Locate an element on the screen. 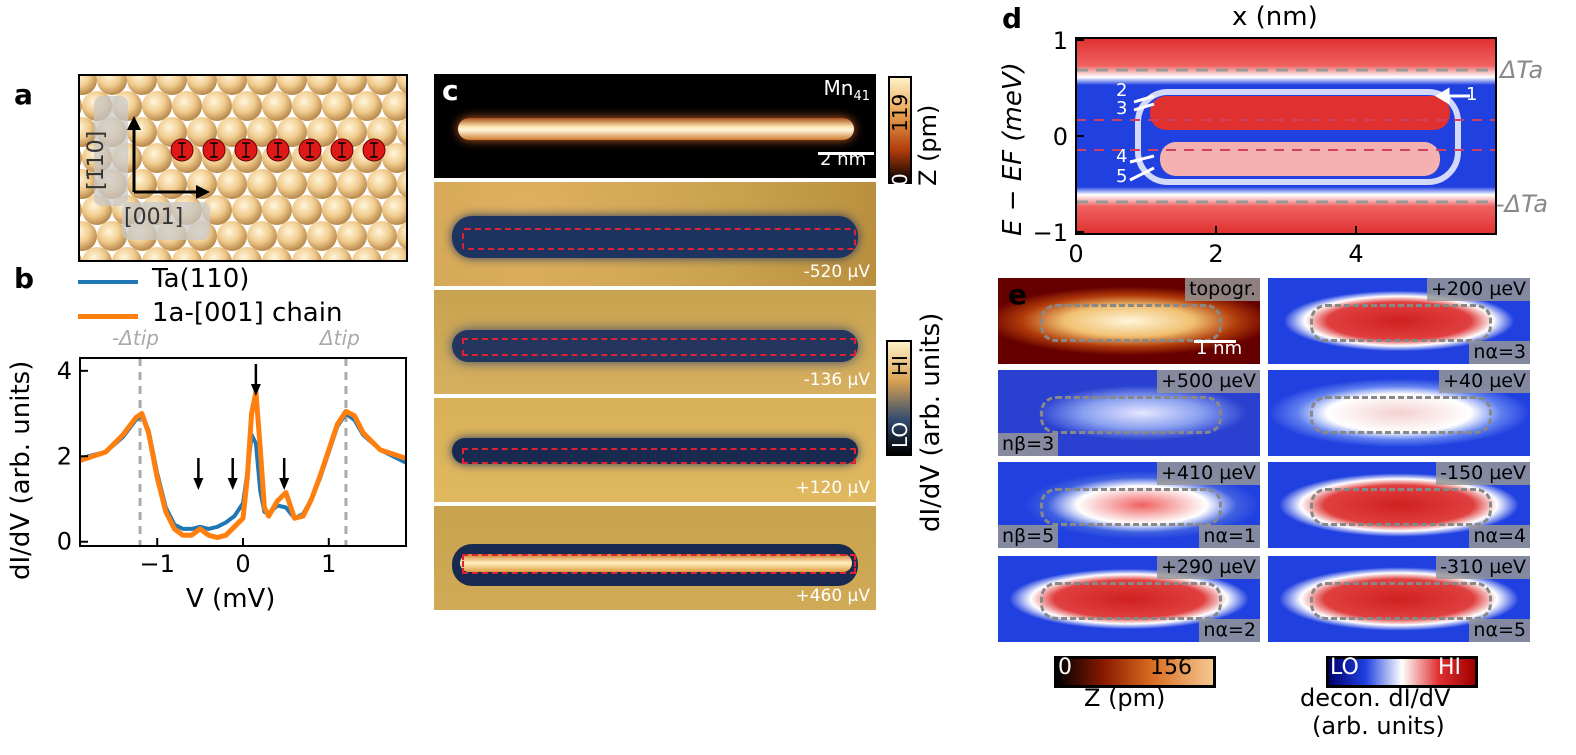 This screenshot has width=1576, height=755. tile-label-top: -150 µeV is located at coordinates (1483, 473).